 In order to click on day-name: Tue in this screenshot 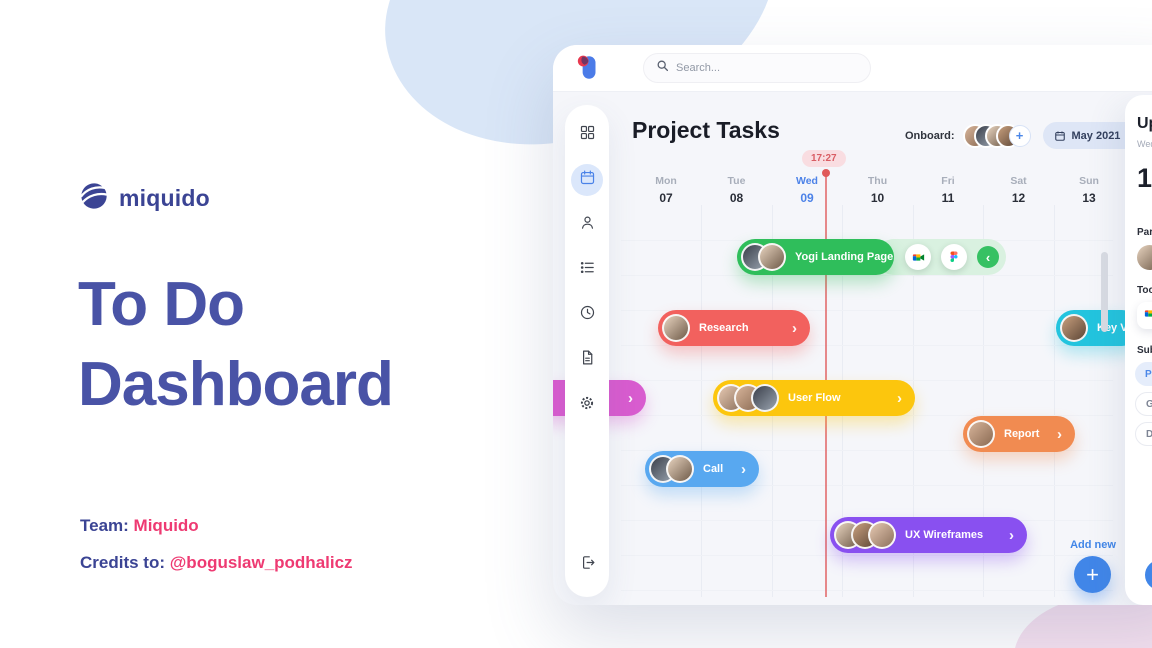, I will do `click(736, 181)`.